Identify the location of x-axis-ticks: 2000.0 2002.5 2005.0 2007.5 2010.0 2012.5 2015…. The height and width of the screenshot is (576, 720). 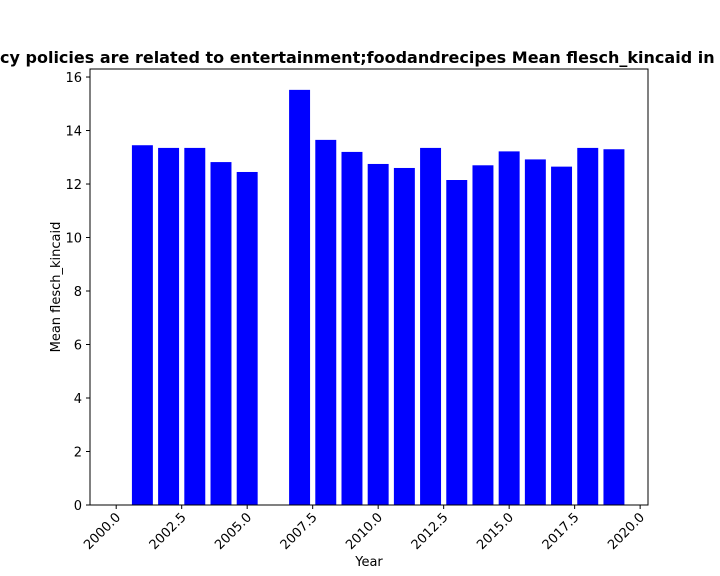
(364, 529).